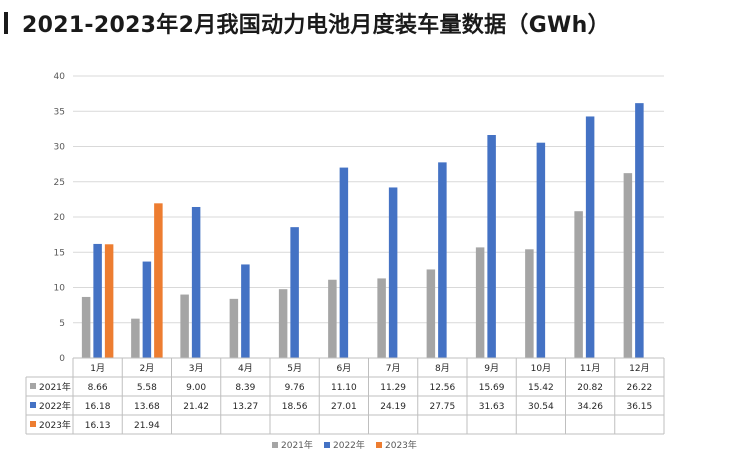 This screenshot has height=468, width=744. Describe the element at coordinates (295, 388) in the screenshot. I see `data-label: 9.76` at that location.